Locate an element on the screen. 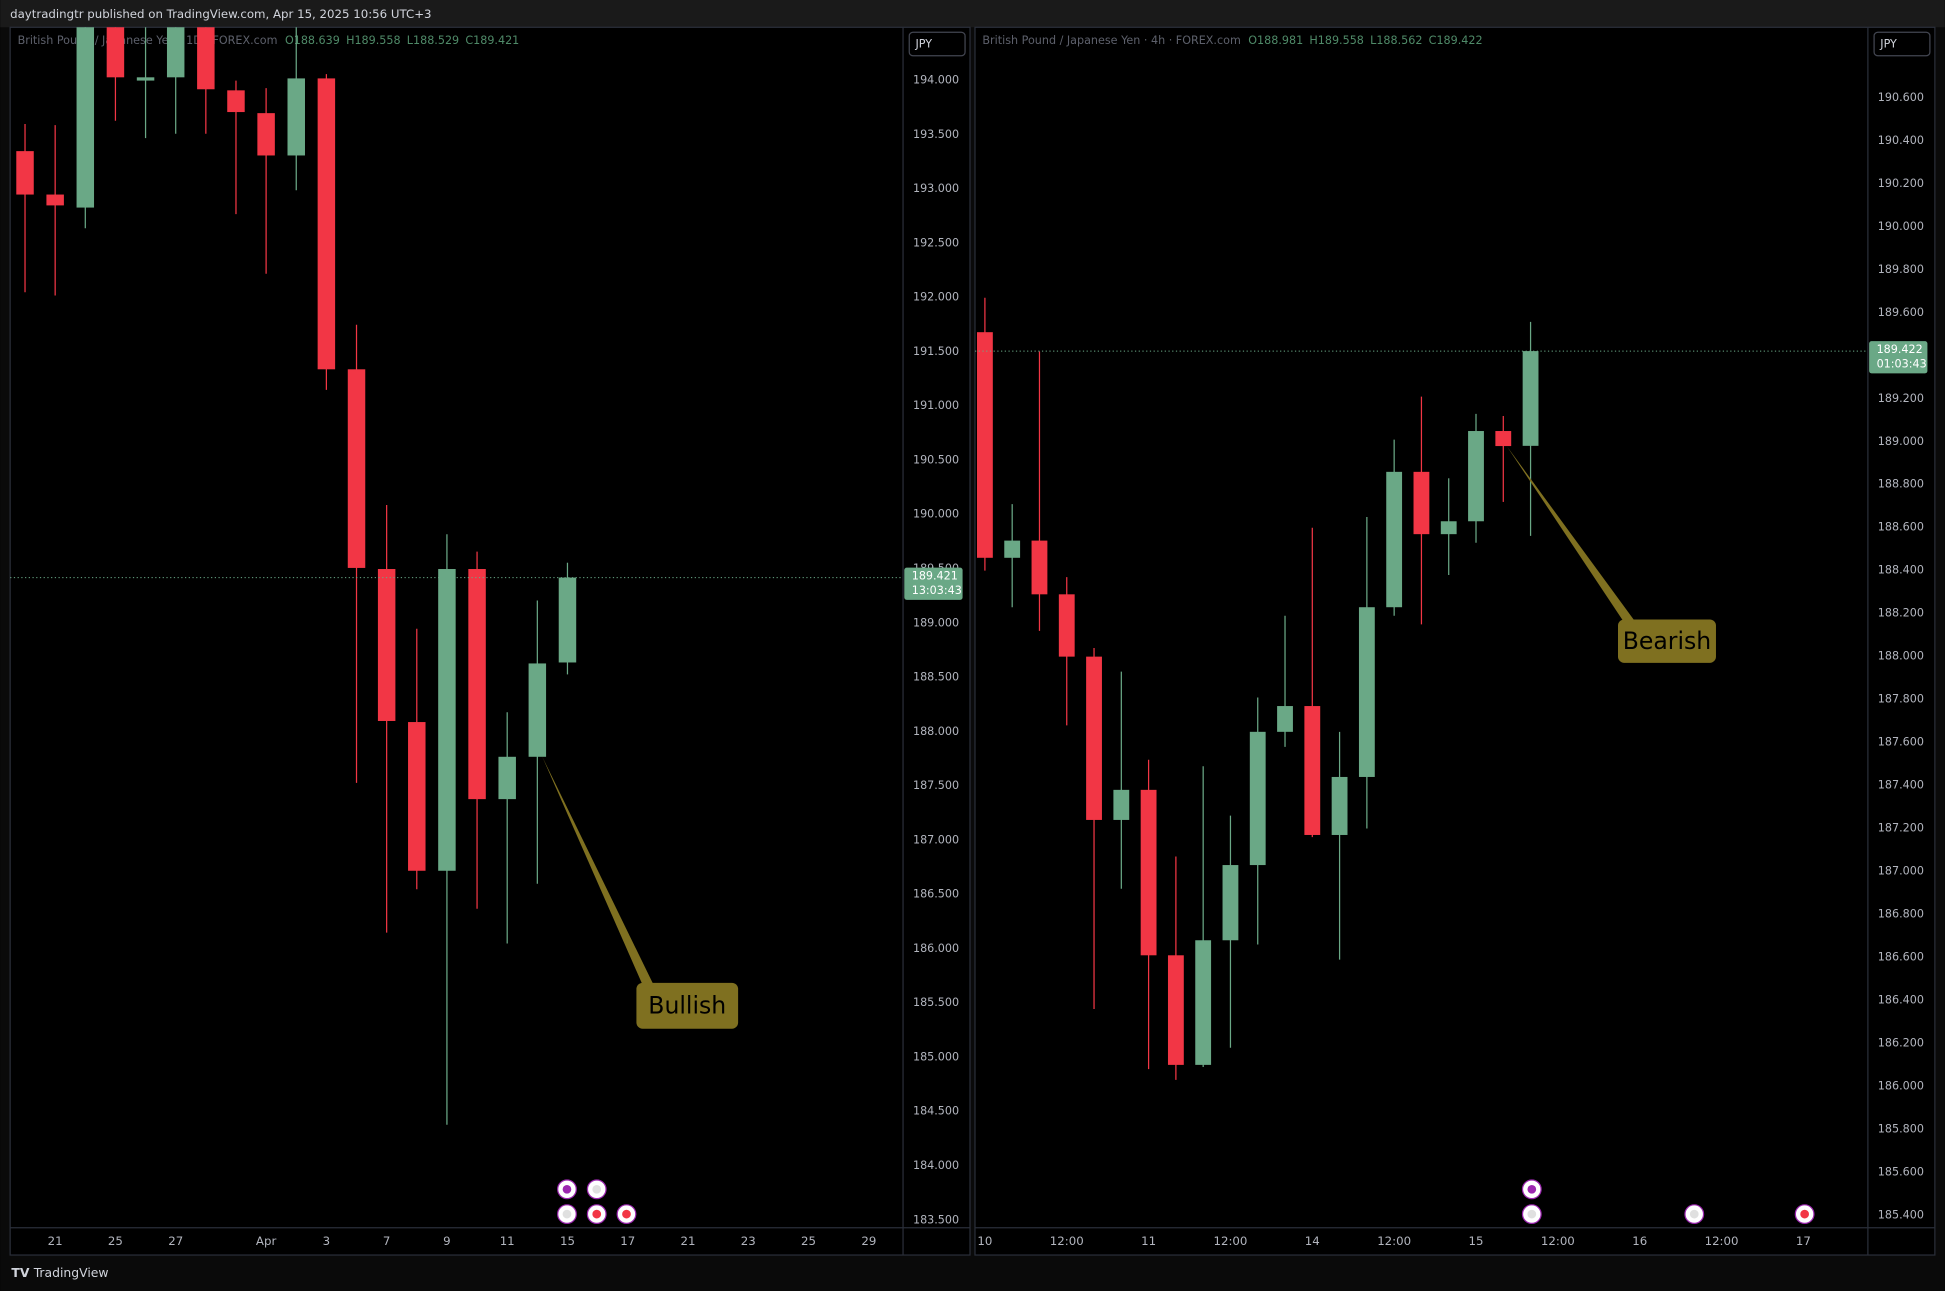 The height and width of the screenshot is (1291, 1945). y-tick-label: 189.800 is located at coordinates (1901, 269).